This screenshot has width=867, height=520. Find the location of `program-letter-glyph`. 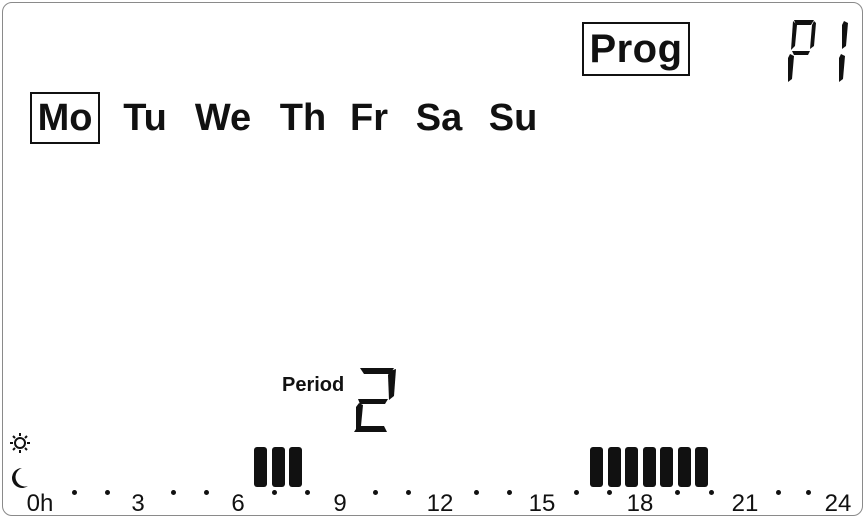

program-letter-glyph is located at coordinates (802, 51).